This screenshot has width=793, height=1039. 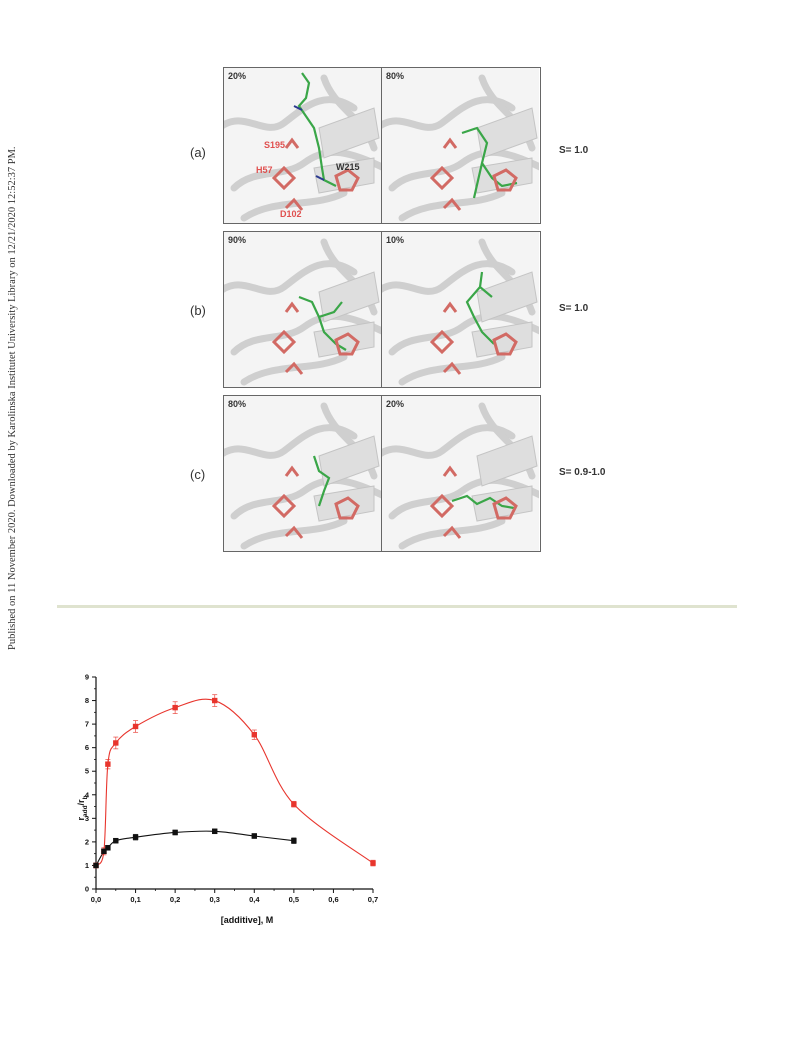 What do you see at coordinates (237, 404) in the screenshot?
I see `population-percent-c-left: 80%` at bounding box center [237, 404].